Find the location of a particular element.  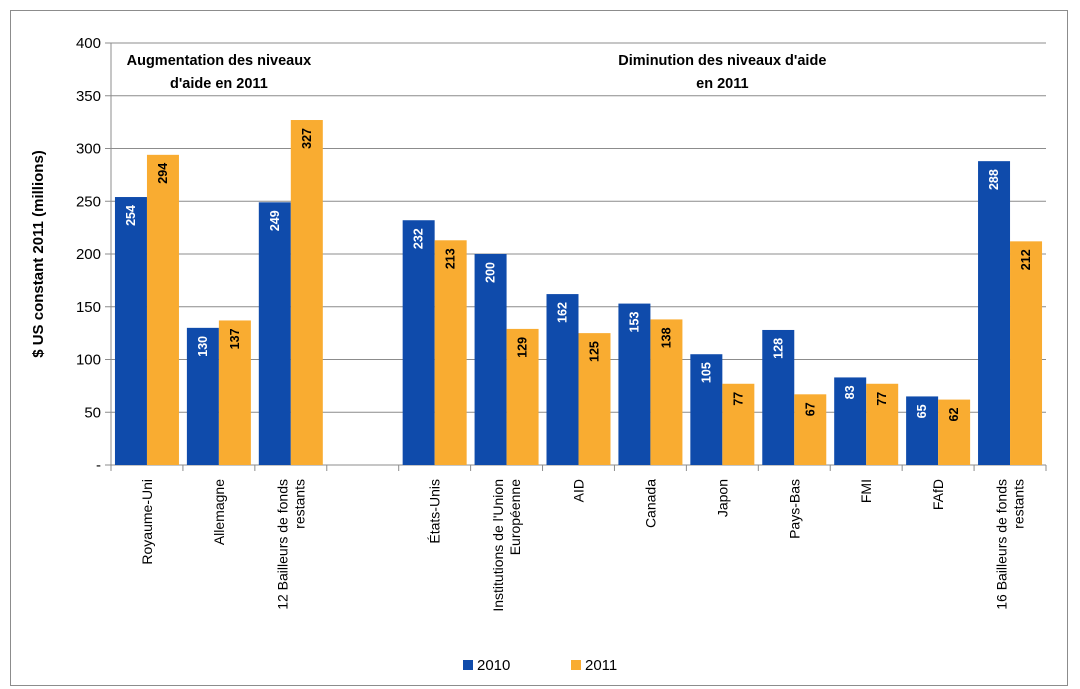

data-label: 129 is located at coordinates (523, 347).